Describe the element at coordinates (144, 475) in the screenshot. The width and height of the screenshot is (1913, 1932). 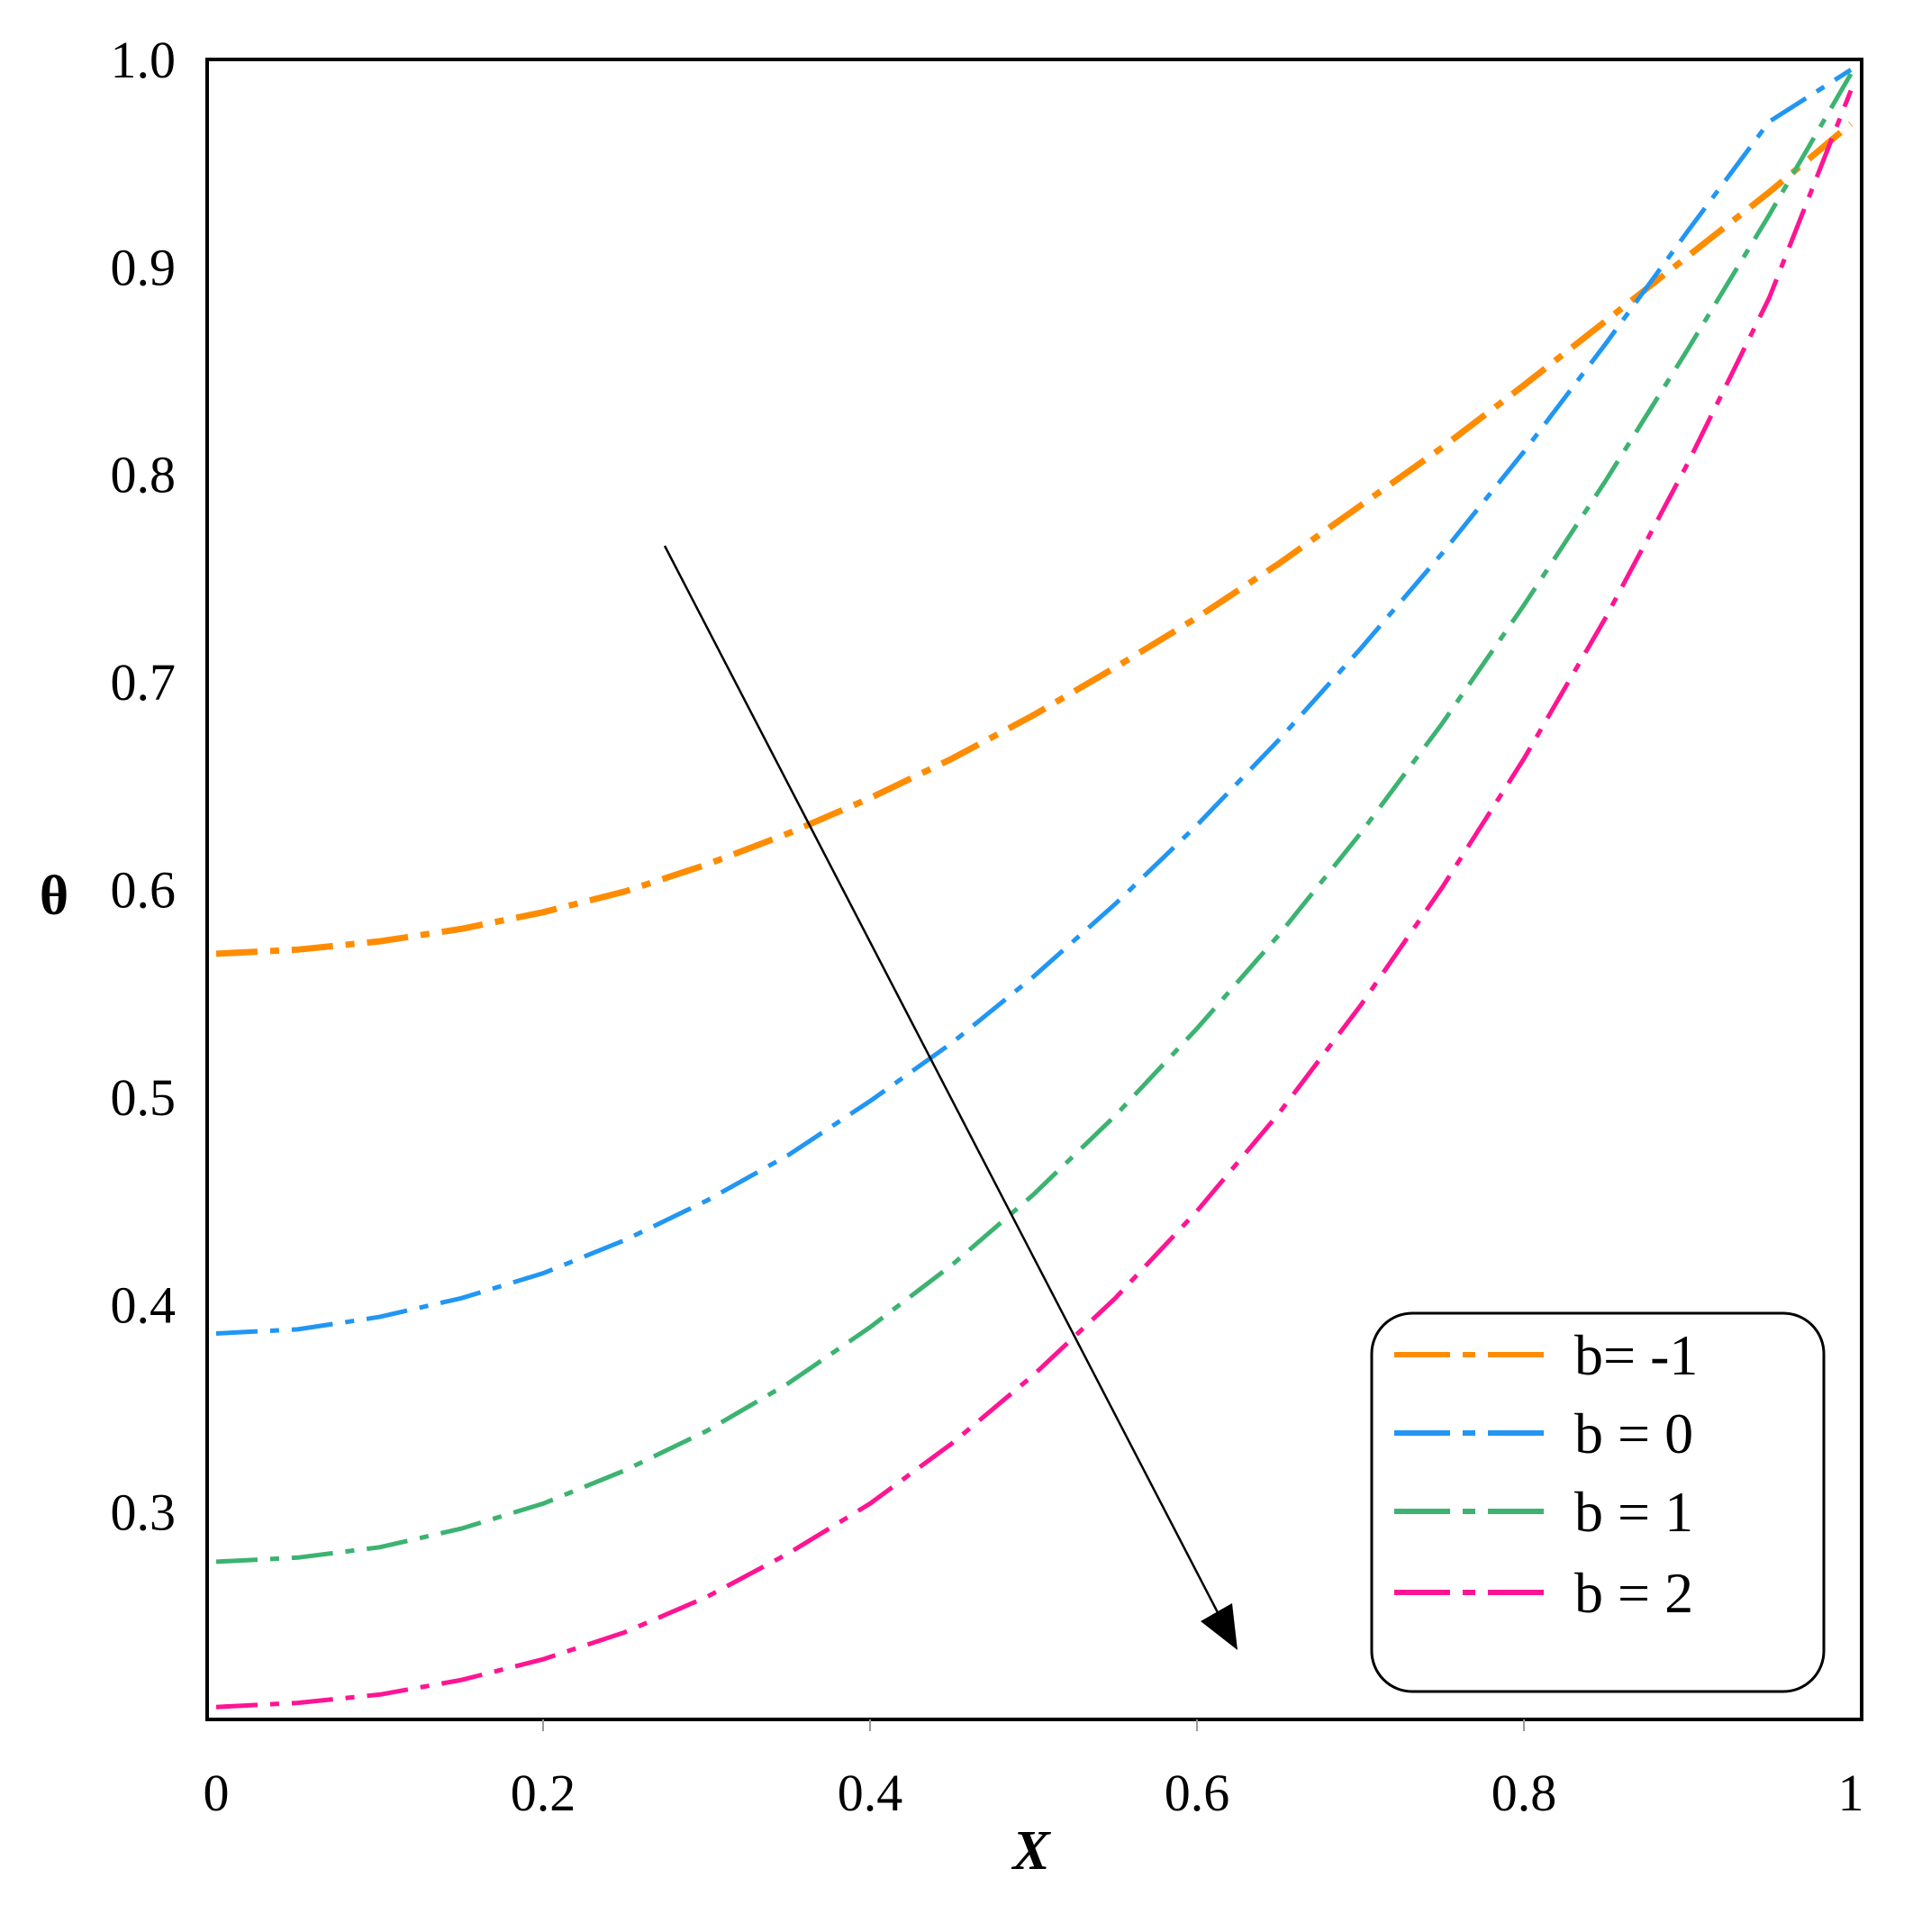
I see `y-tick-label: 0.8` at that location.